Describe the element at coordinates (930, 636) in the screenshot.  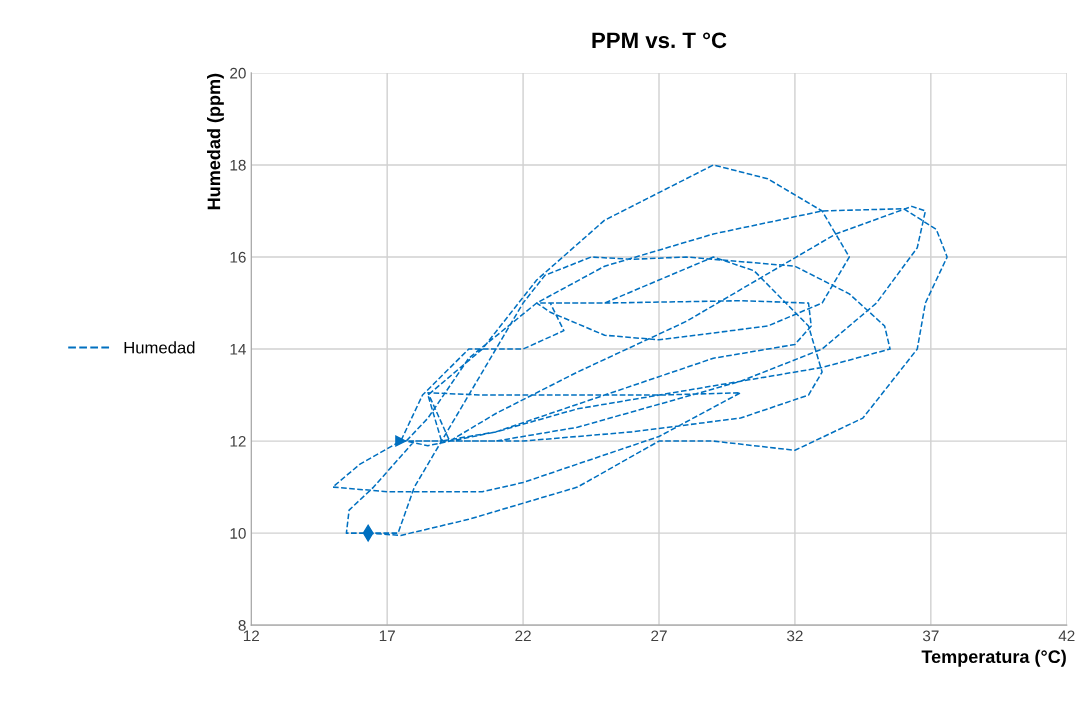
I see `x-tick-label: 37` at that location.